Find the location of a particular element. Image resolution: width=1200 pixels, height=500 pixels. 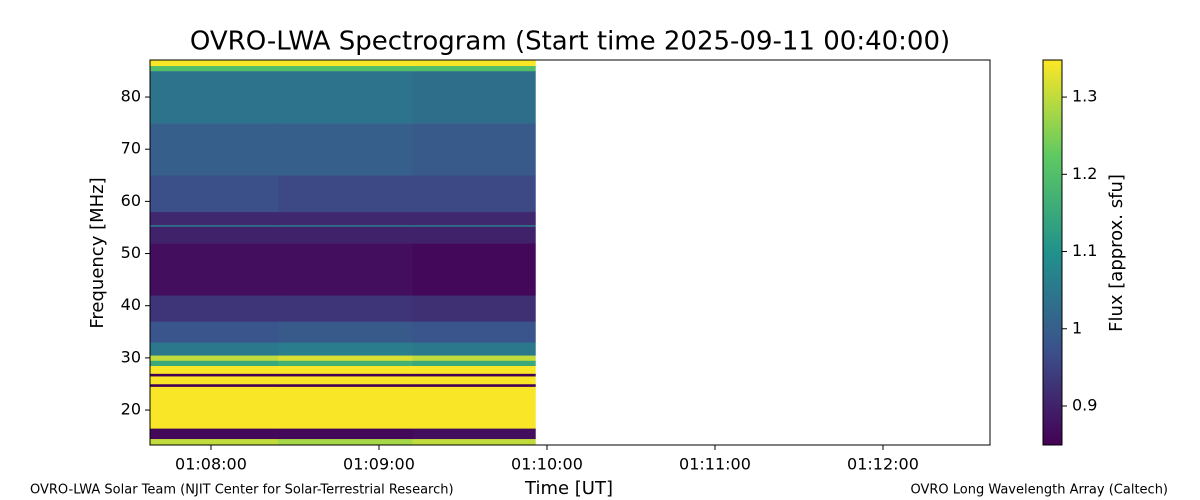

colorbar-tick-label: 1.2 is located at coordinates (1084, 173).